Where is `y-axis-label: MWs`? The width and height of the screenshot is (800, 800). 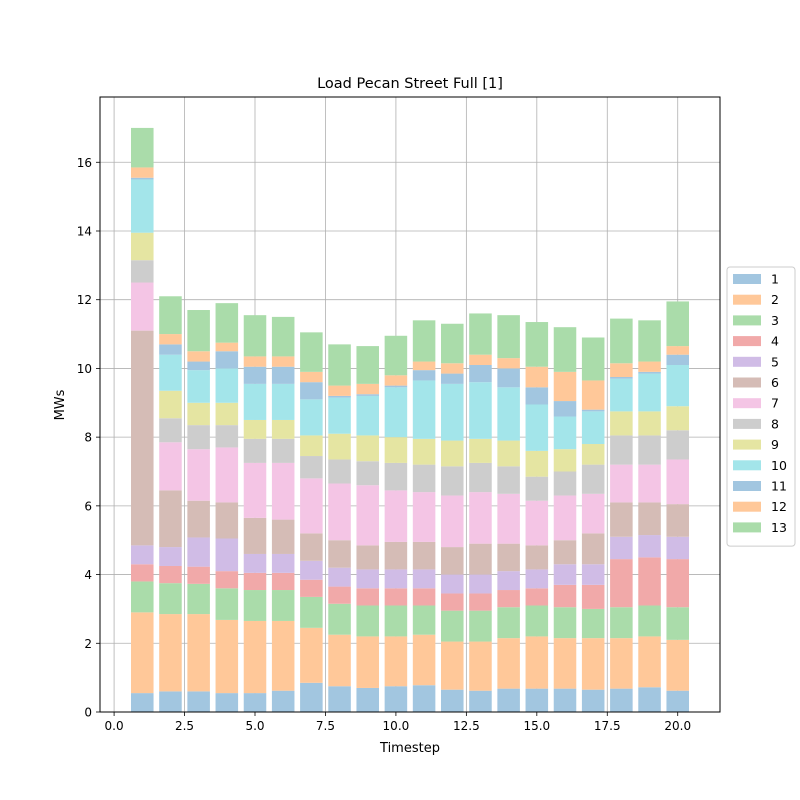
y-axis-label: MWs is located at coordinates (60, 404).